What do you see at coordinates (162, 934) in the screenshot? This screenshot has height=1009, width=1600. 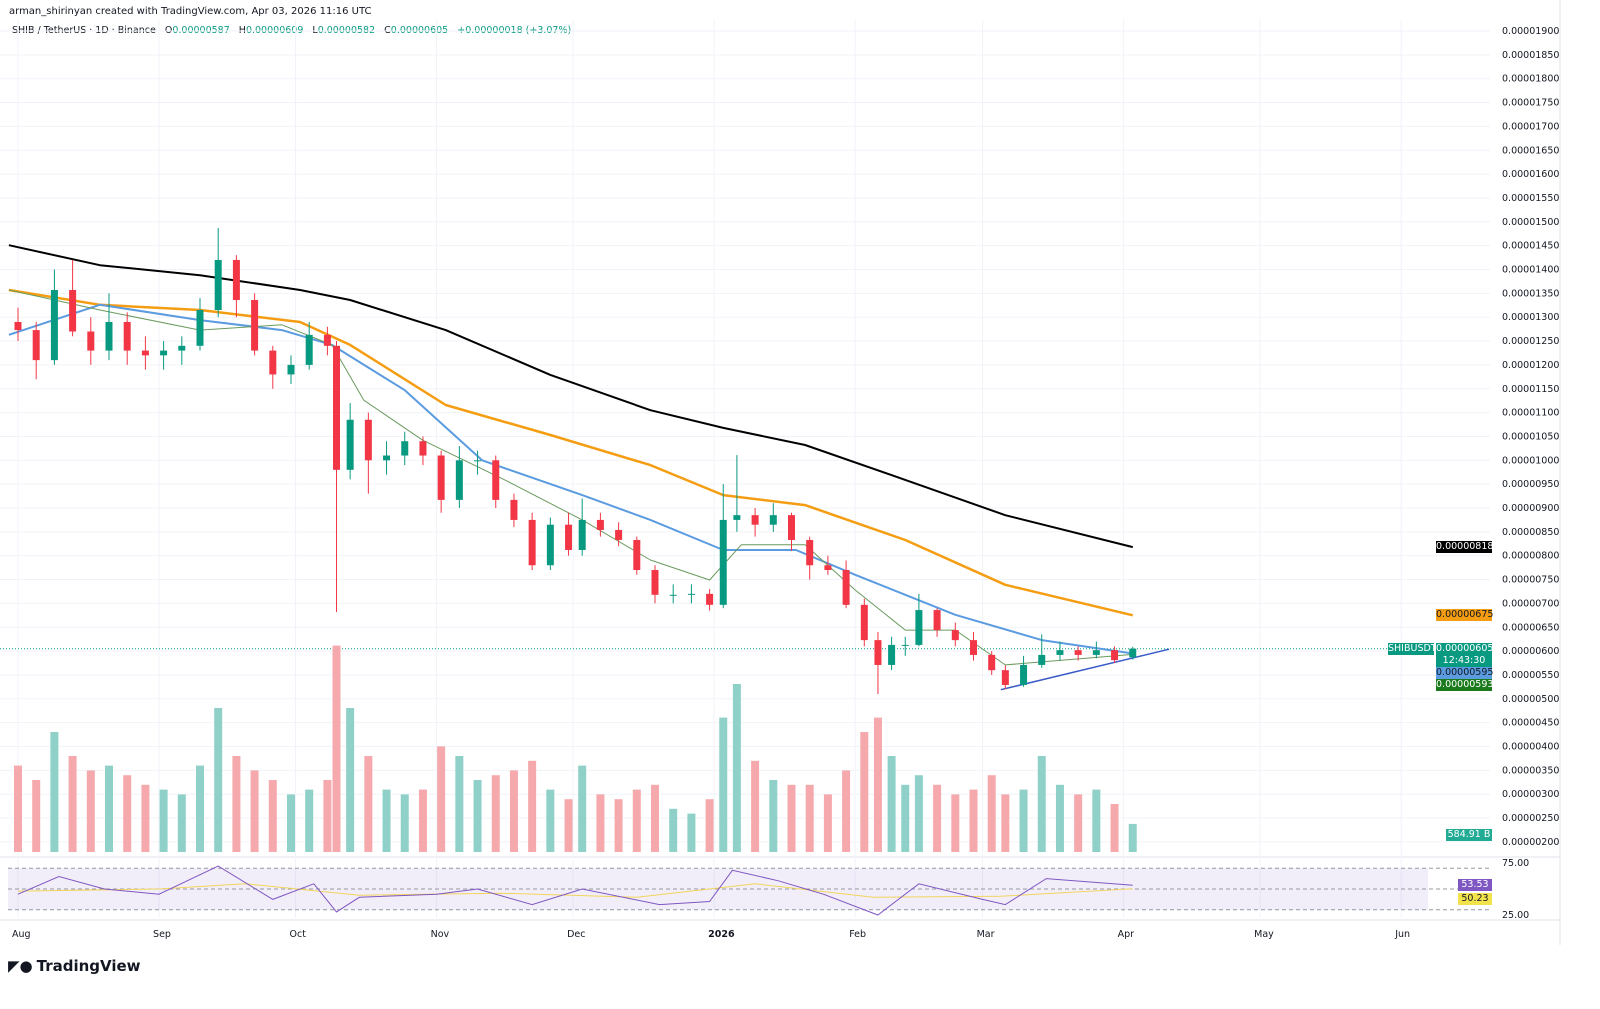 I see `x-tick-label: Sep` at bounding box center [162, 934].